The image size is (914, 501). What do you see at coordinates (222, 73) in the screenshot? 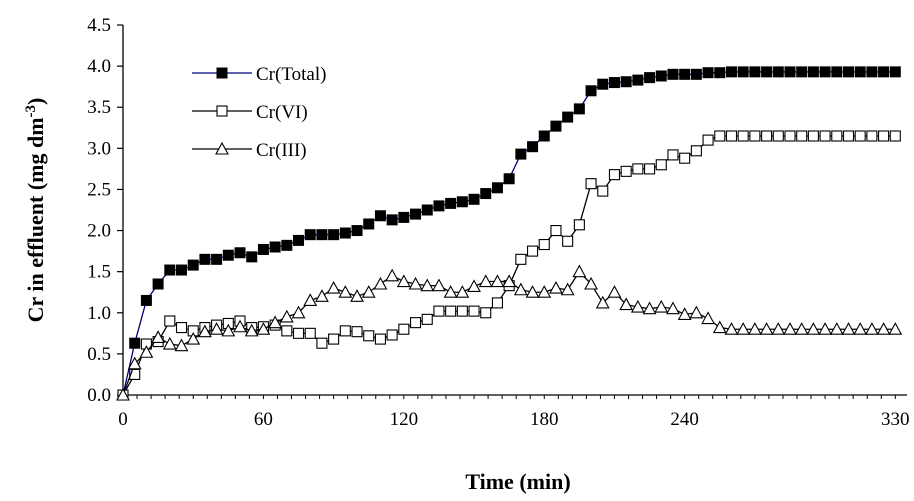
I see `legend-swatch-marker` at bounding box center [222, 73].